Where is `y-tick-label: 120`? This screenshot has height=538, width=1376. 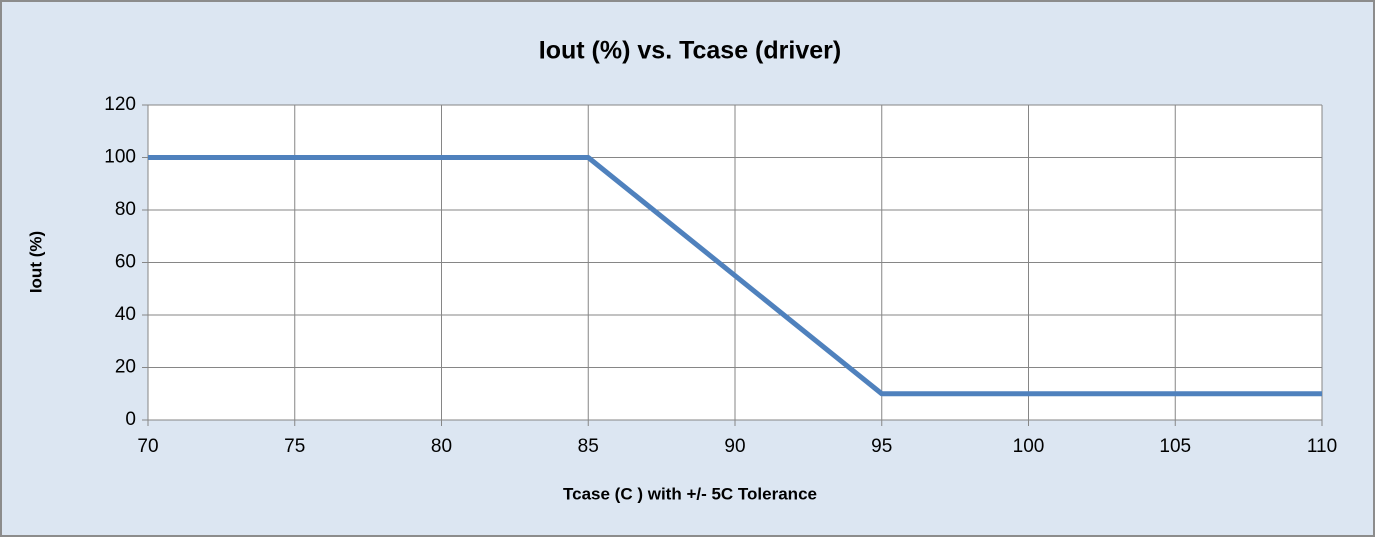
y-tick-label: 120 is located at coordinates (120, 104).